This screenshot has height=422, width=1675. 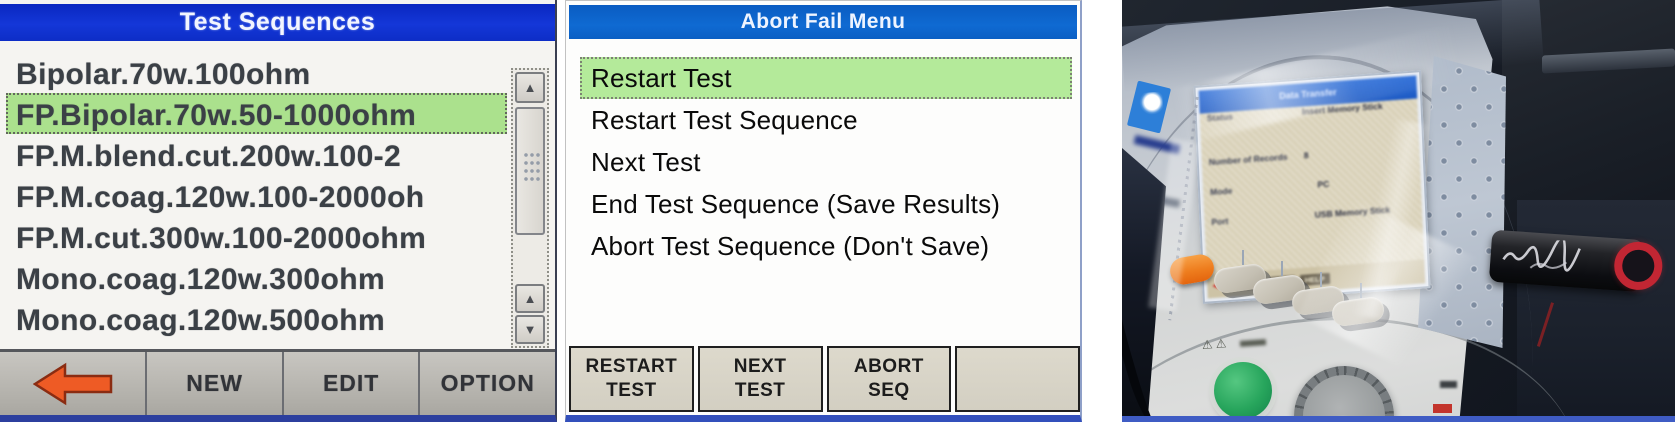 What do you see at coordinates (1344, 398) in the screenshot?
I see `rotary-knob-face` at bounding box center [1344, 398].